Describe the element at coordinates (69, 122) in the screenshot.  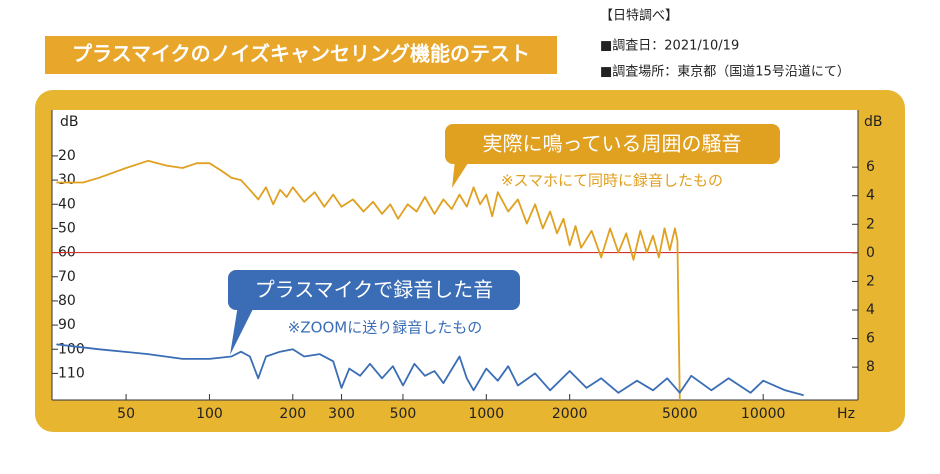
I see `y-axis-label: dB` at that location.